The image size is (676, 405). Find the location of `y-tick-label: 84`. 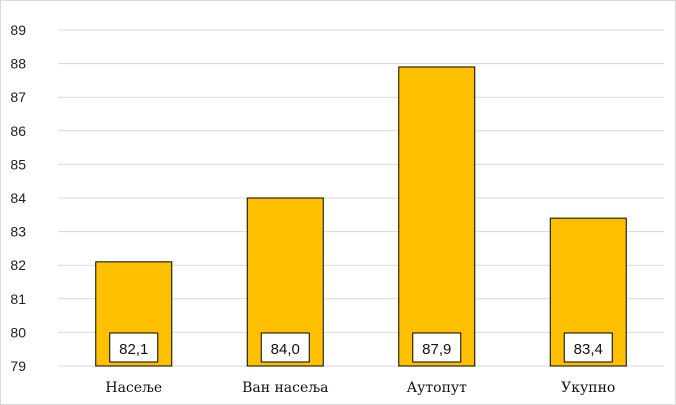

y-tick-label: 84 is located at coordinates (18, 198).